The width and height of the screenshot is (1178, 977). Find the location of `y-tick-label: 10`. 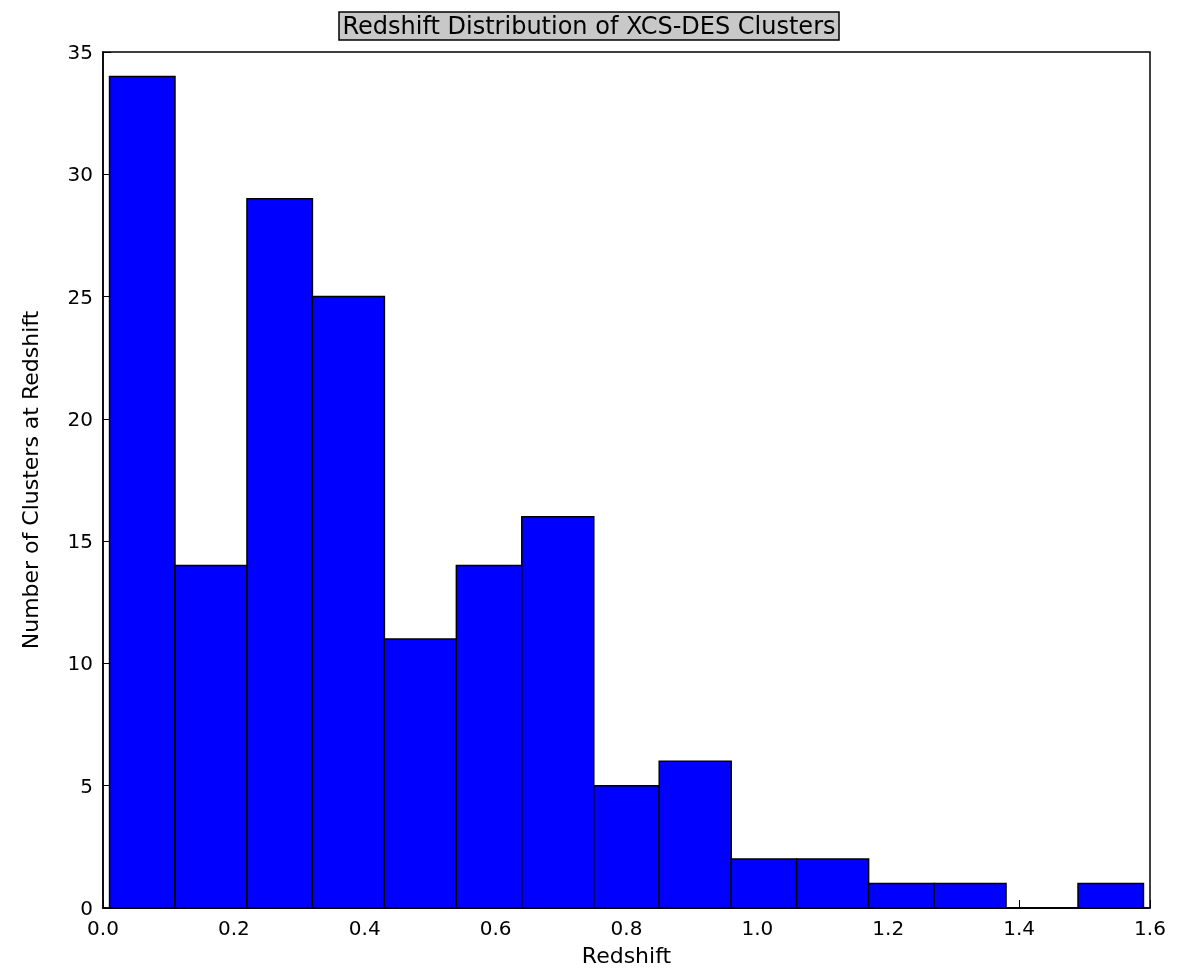

y-tick-label: 10 is located at coordinates (80, 663).